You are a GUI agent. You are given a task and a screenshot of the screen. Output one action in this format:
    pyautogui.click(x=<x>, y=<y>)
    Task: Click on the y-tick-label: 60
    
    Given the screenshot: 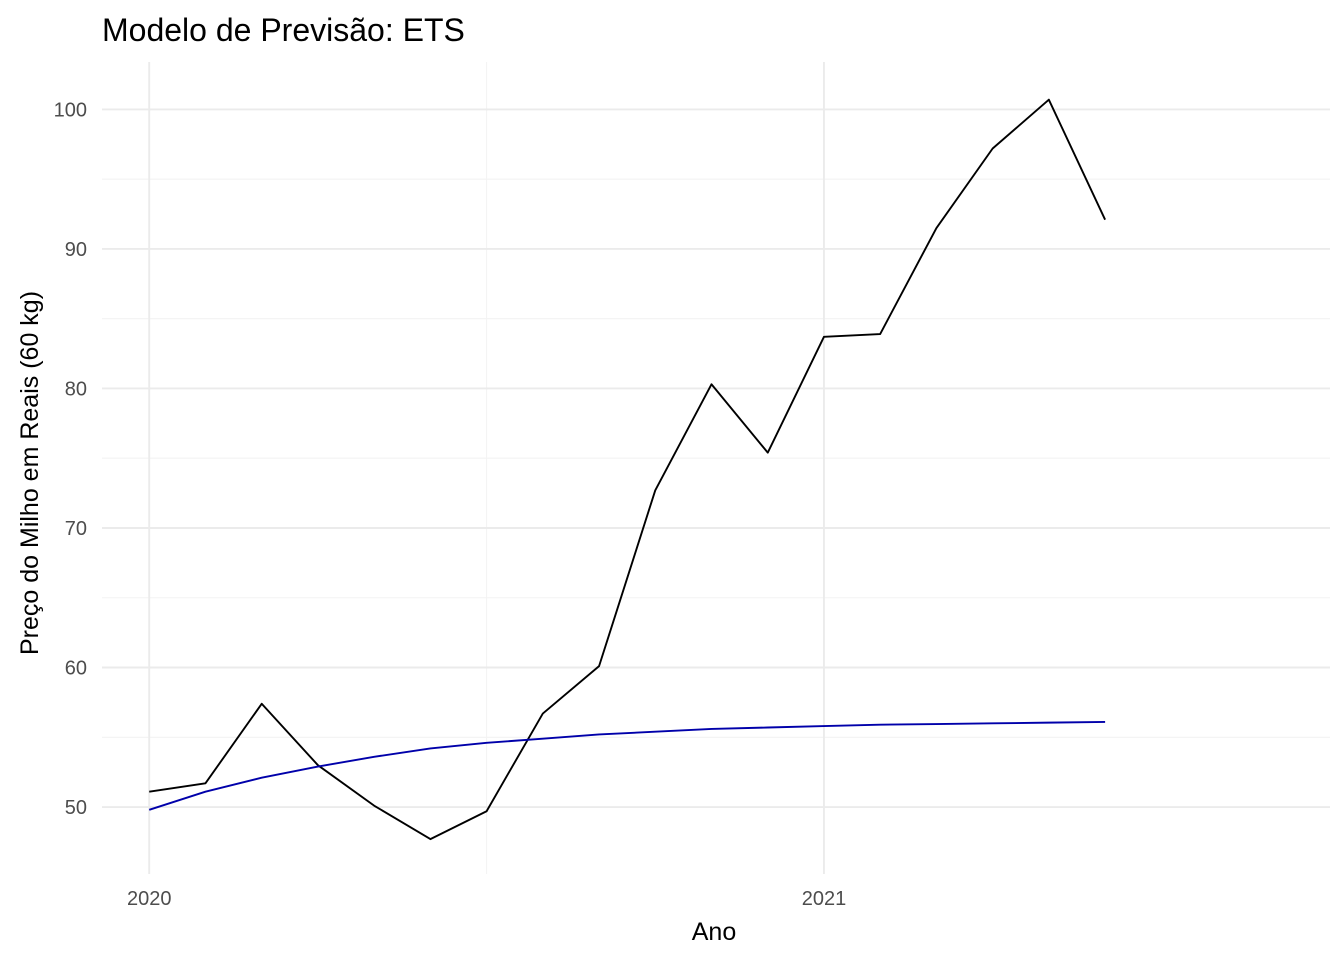 What is the action you would take?
    pyautogui.click(x=76, y=669)
    